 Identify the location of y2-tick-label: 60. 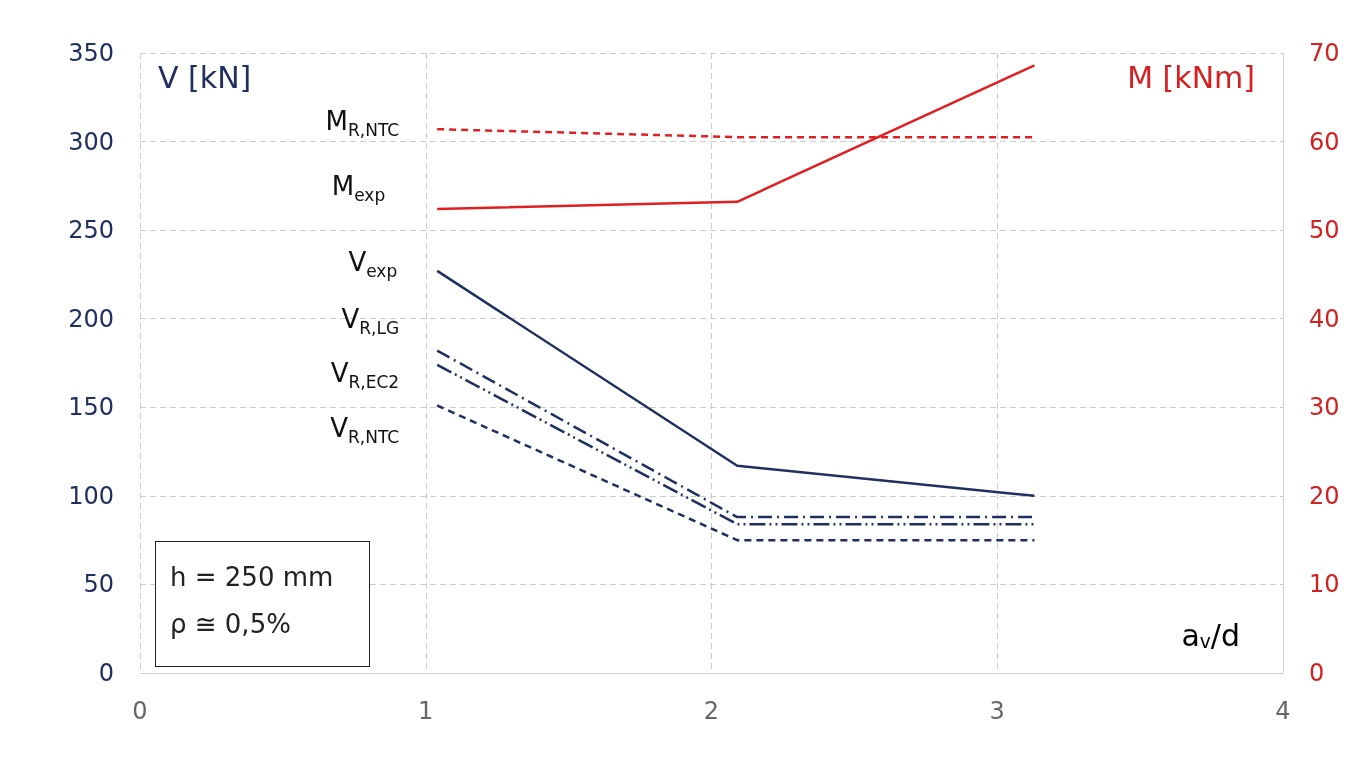
(1324, 141).